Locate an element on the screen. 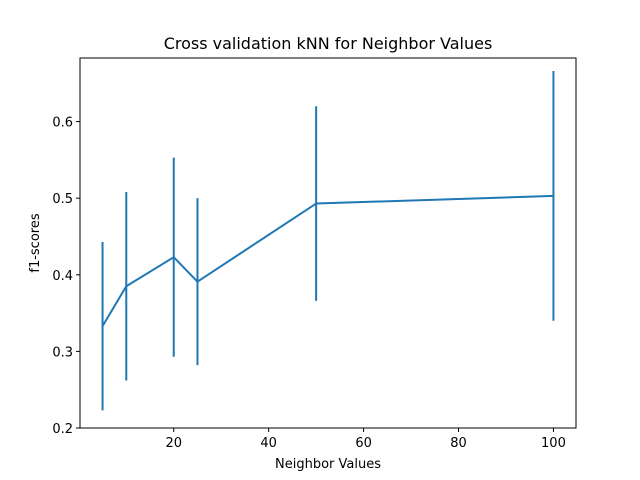  x-axis-label: Neighbor Values is located at coordinates (328, 464).